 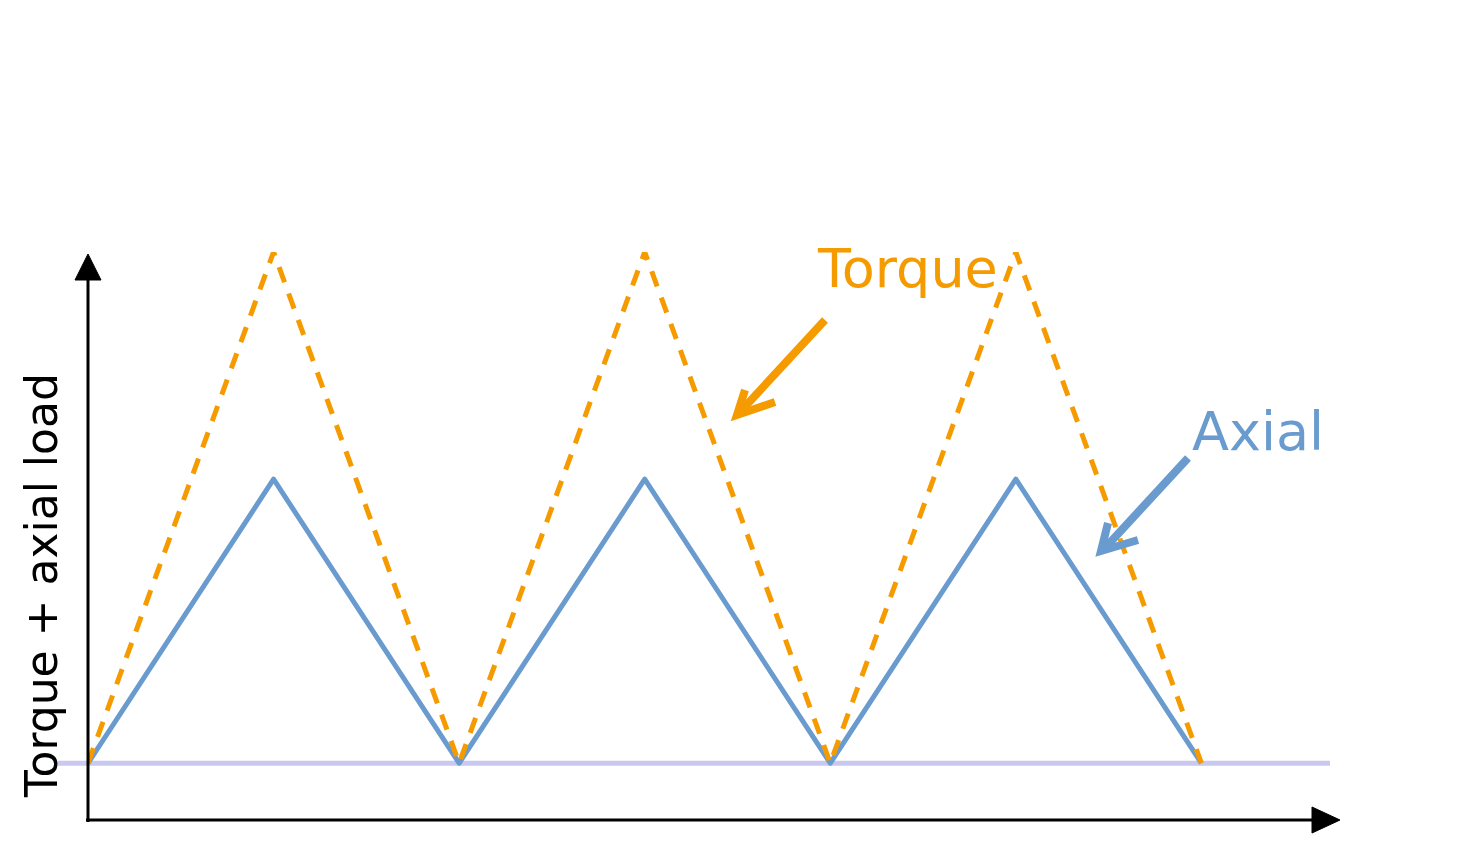 What do you see at coordinates (1258, 431) in the screenshot?
I see `text: Axial` at bounding box center [1258, 431].